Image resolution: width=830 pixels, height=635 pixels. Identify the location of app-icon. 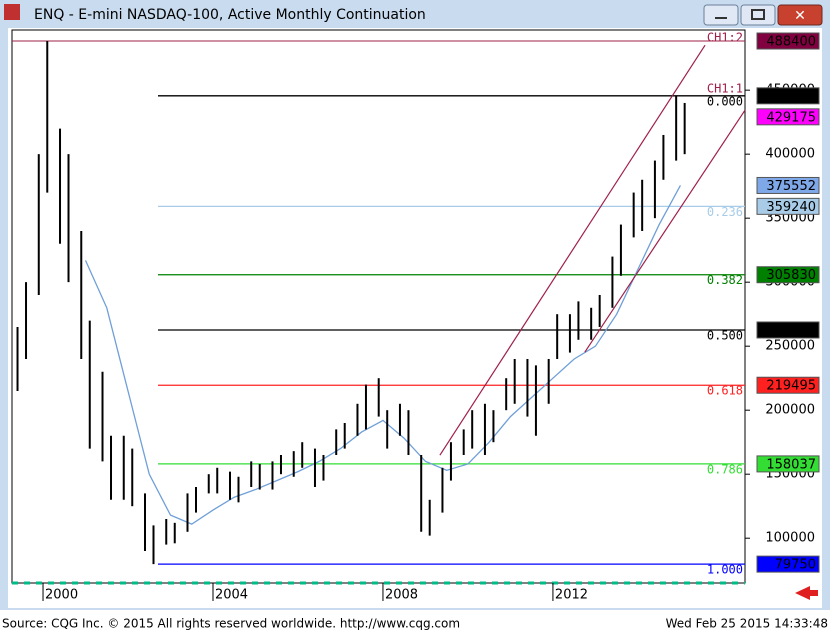
(12, 12).